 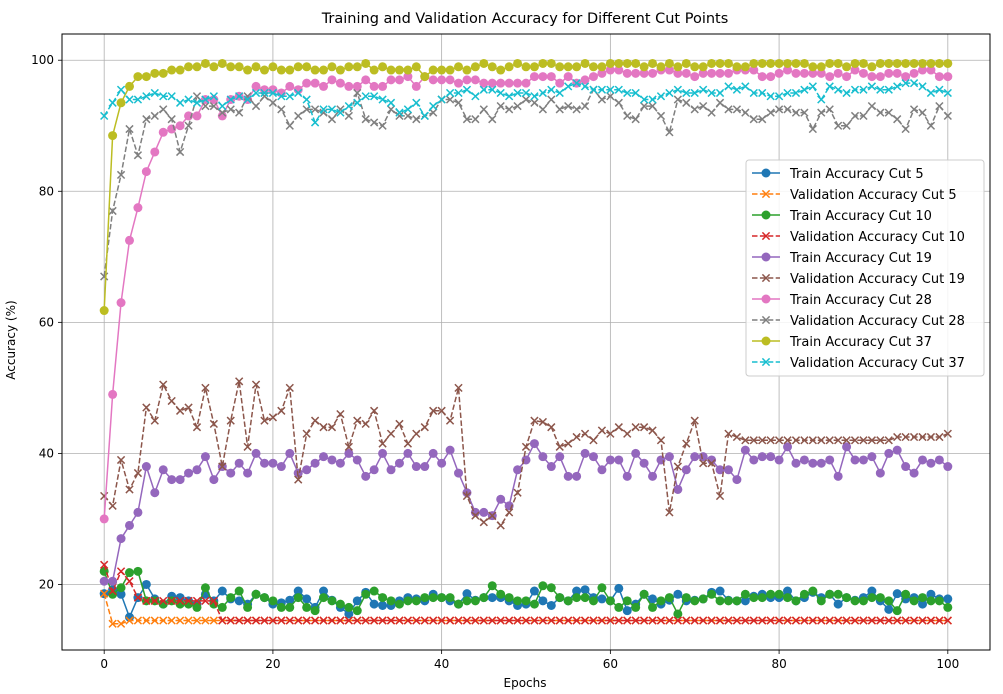 What do you see at coordinates (272, 664) in the screenshot?
I see `x-tick-label: 20` at bounding box center [272, 664].